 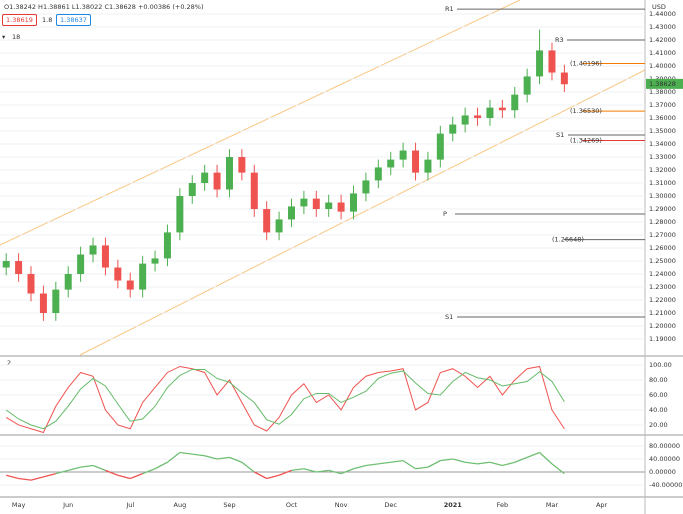 What do you see at coordinates (4, 37) in the screenshot?
I see `eye-icon: ▾` at bounding box center [4, 37].